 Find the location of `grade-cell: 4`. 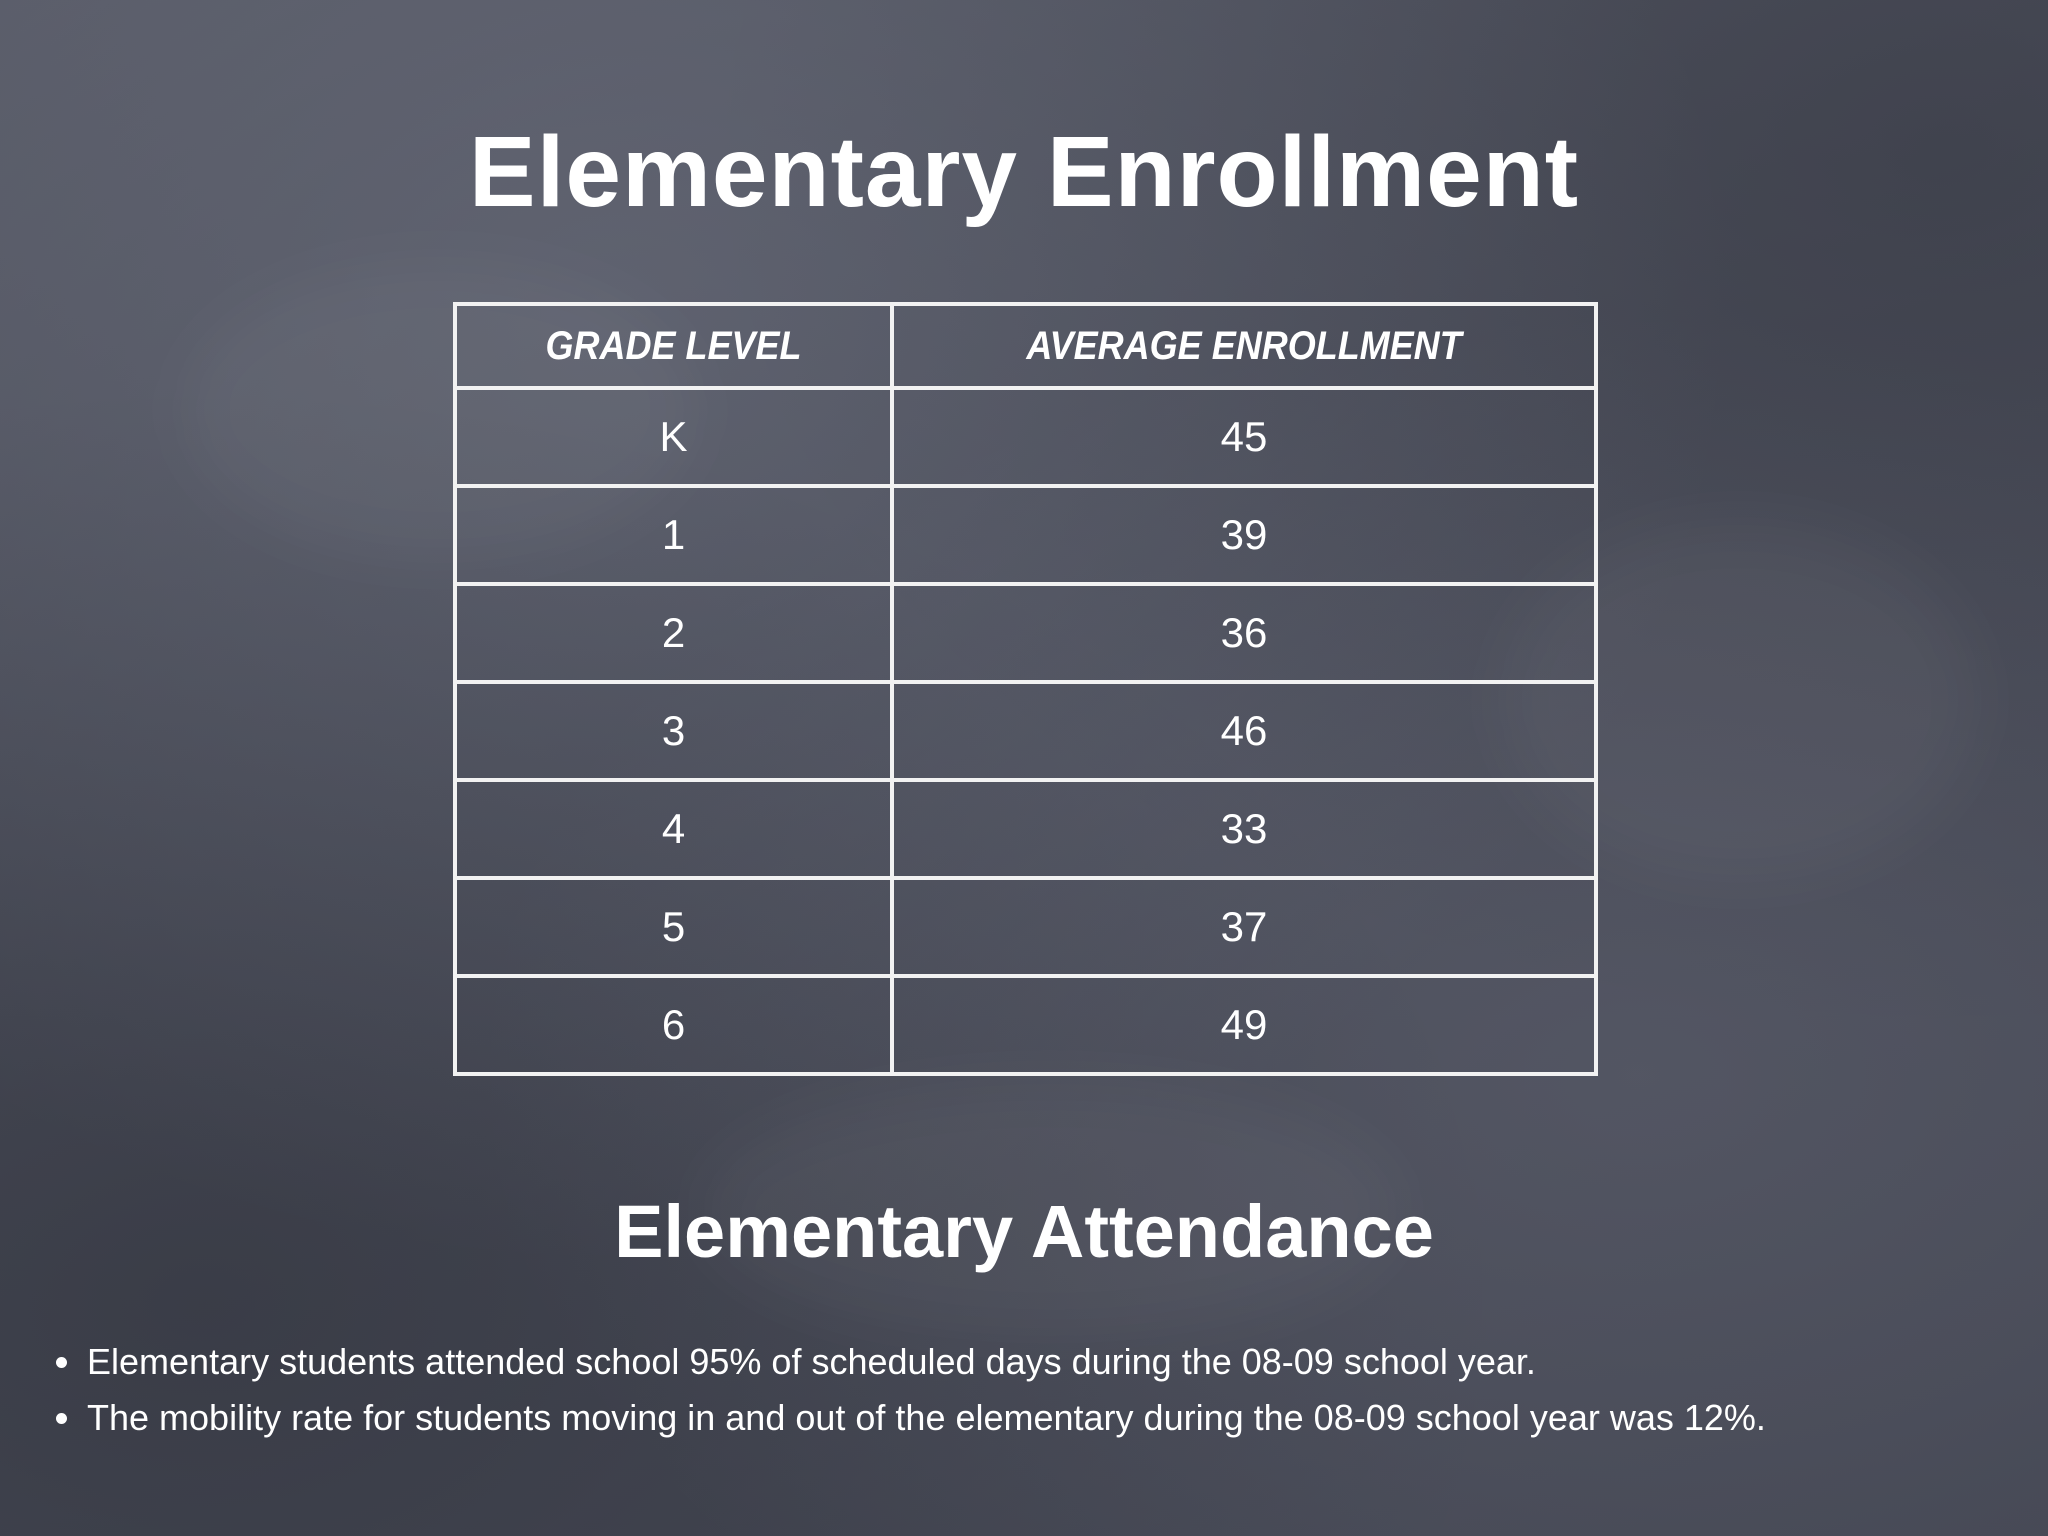

grade-cell: 4 is located at coordinates (673, 829).